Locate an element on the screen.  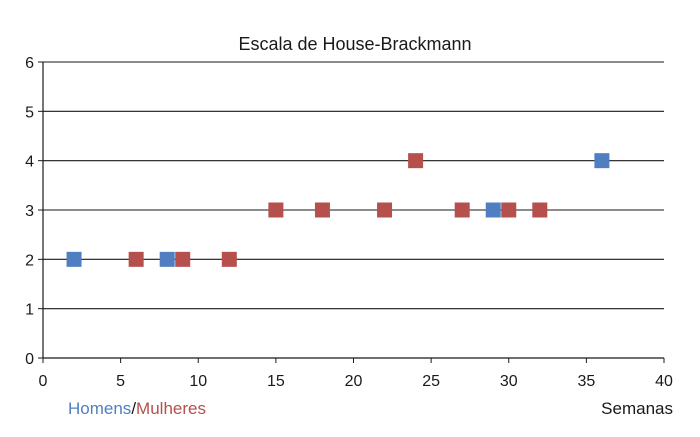
x-axis-ticks: 0 5 10 15 20 25 30 35 40 is located at coordinates (356, 374).